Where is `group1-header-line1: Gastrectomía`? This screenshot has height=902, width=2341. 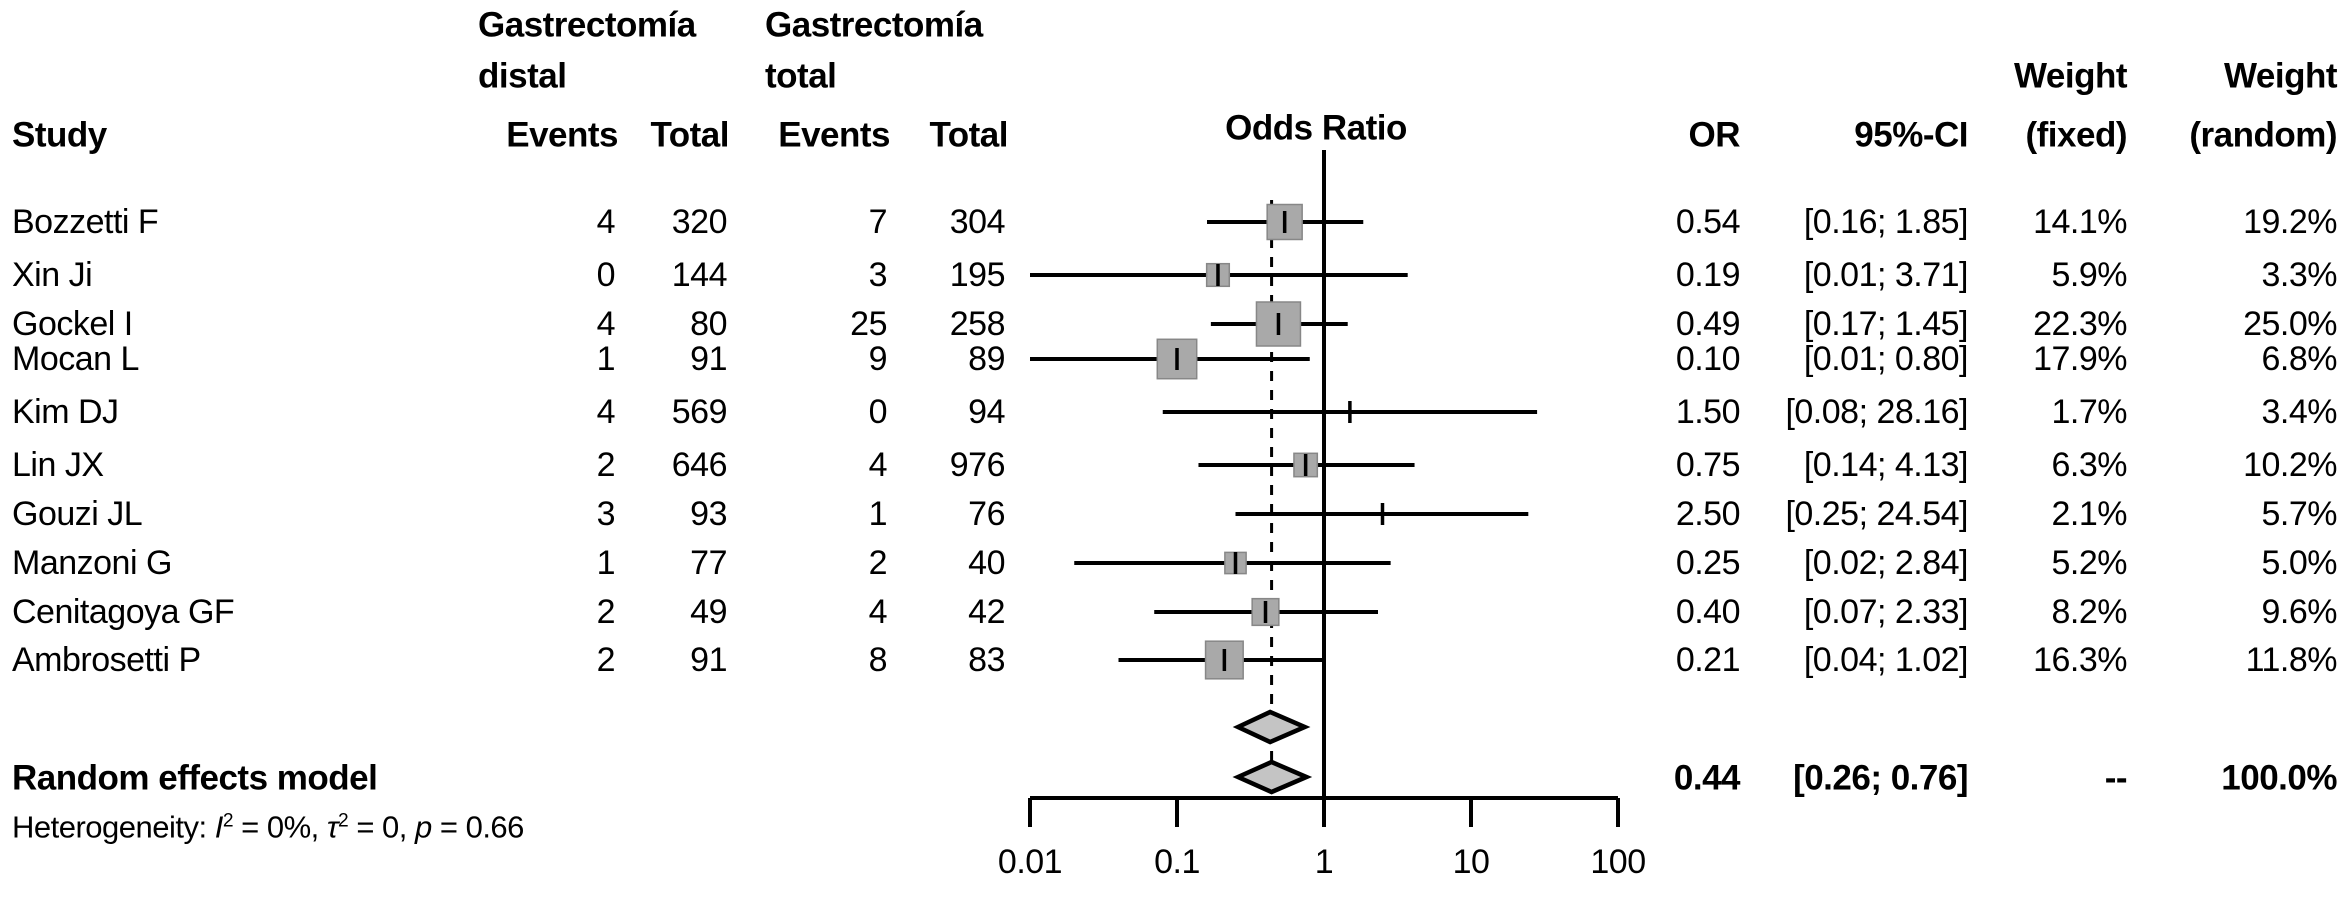 group1-header-line1: Gastrectomía is located at coordinates (587, 25).